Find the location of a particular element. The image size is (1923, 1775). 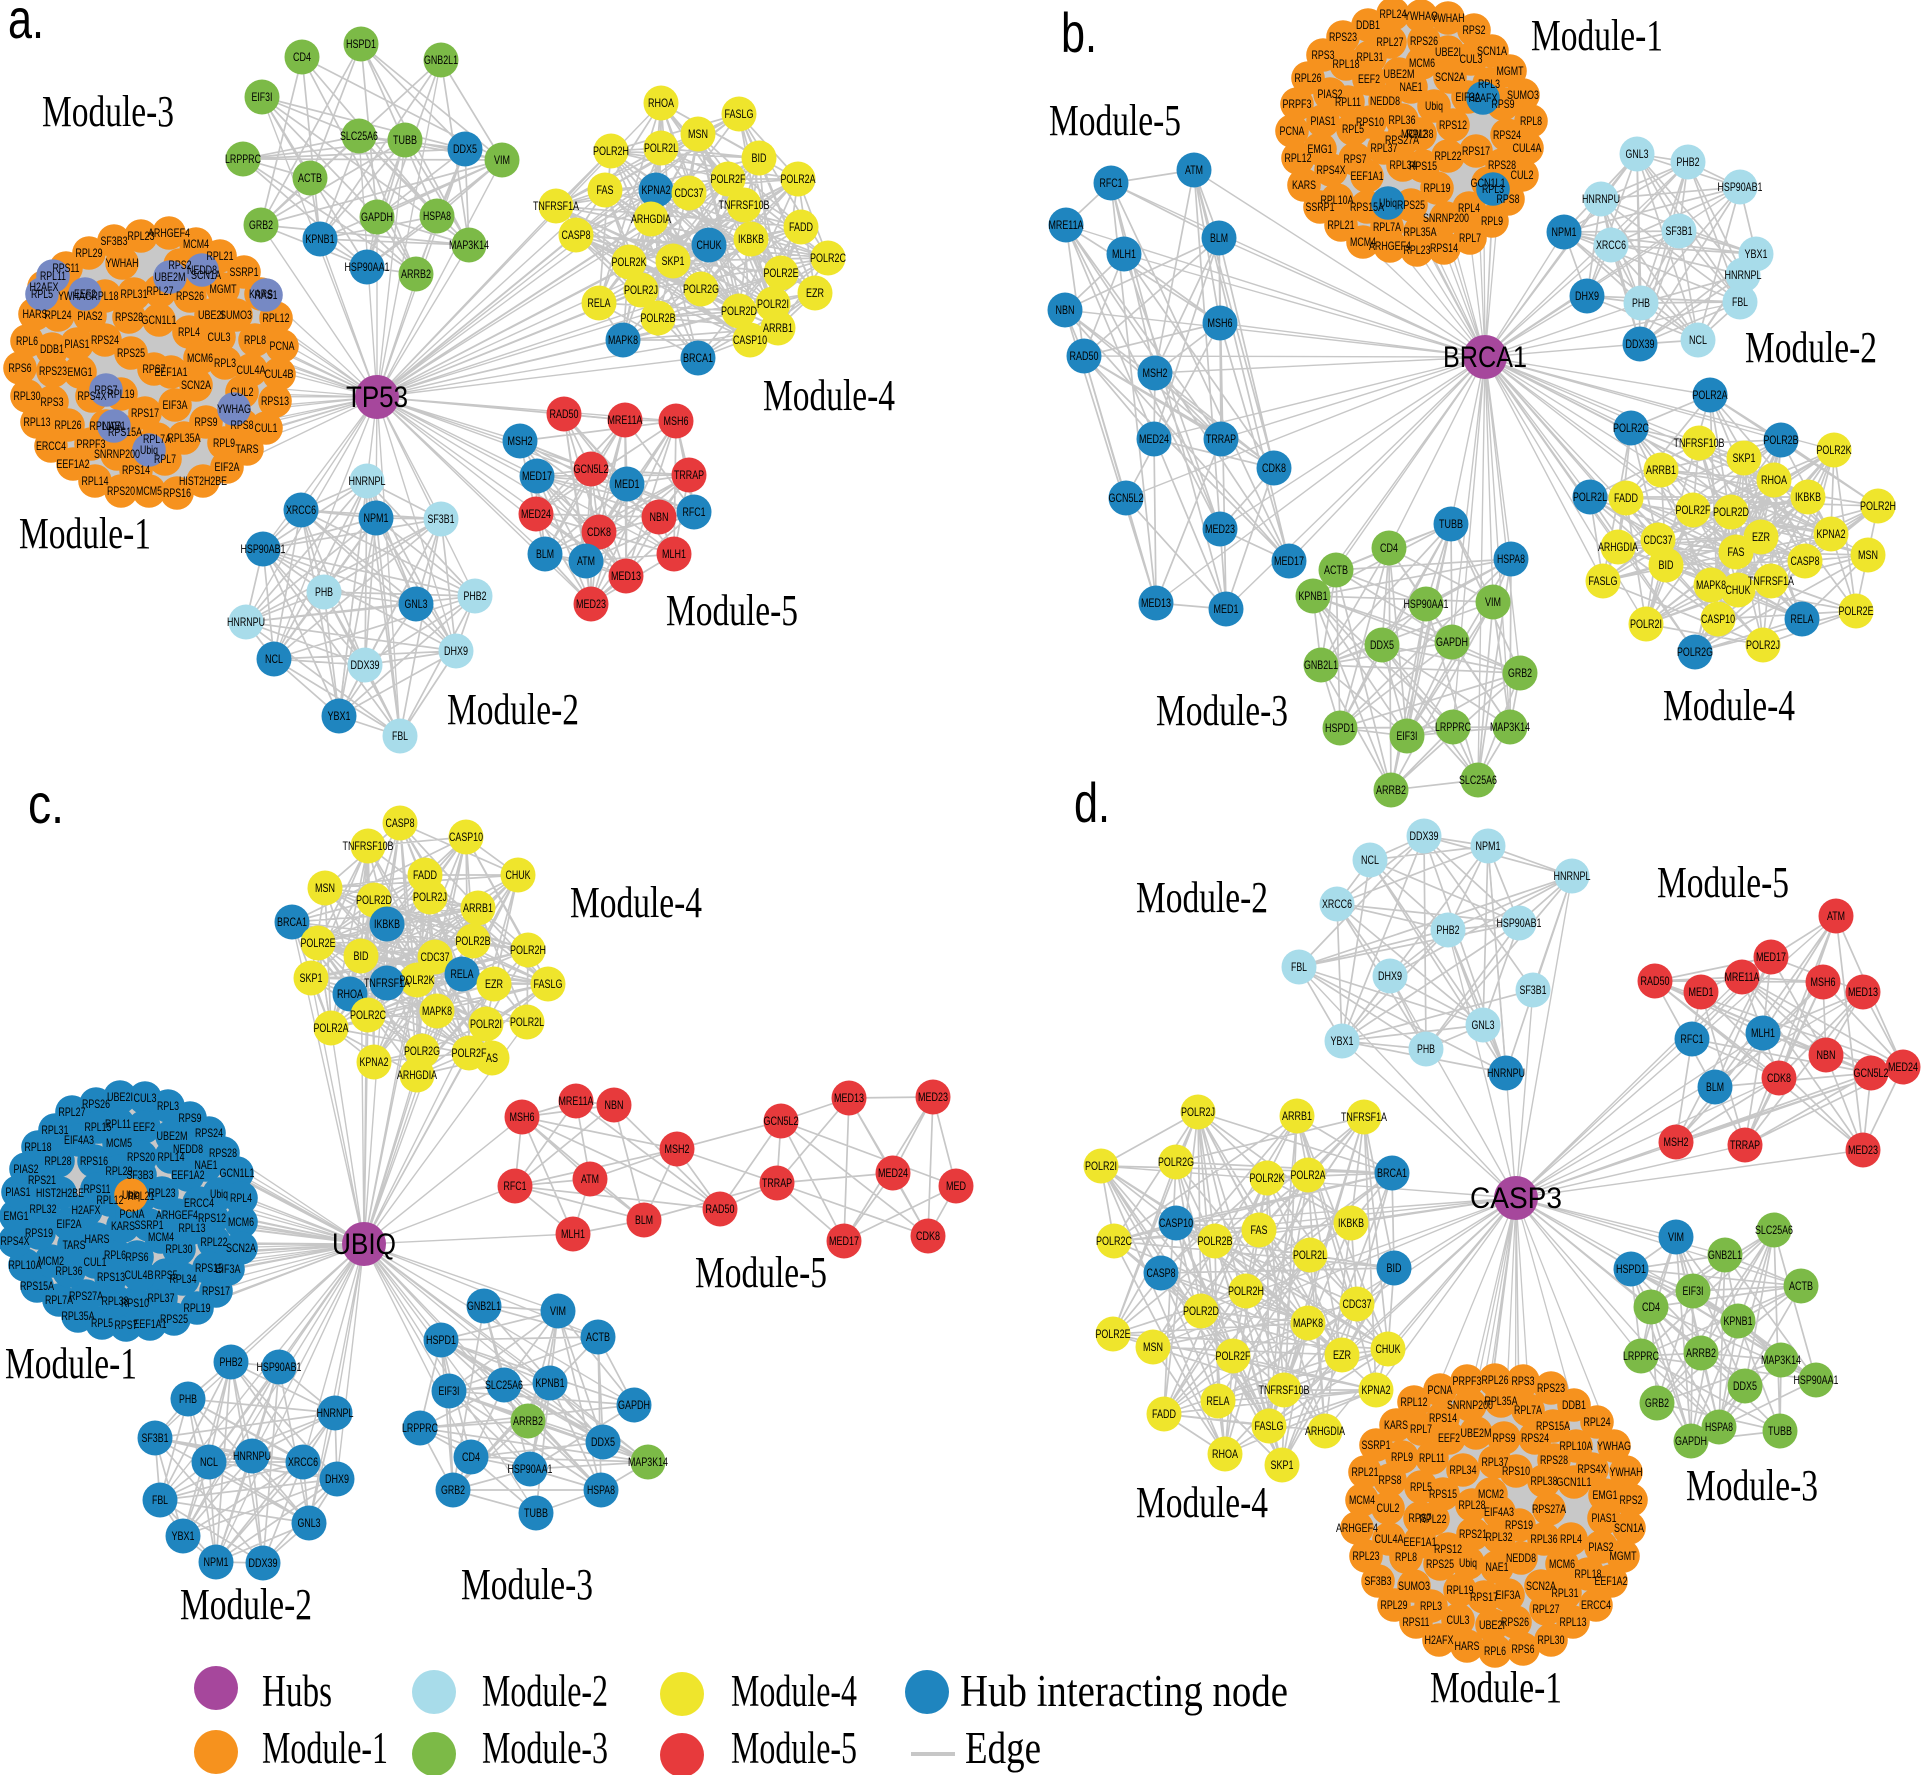

svg-text: SSRP1 is located at coordinates (1376, 1445).